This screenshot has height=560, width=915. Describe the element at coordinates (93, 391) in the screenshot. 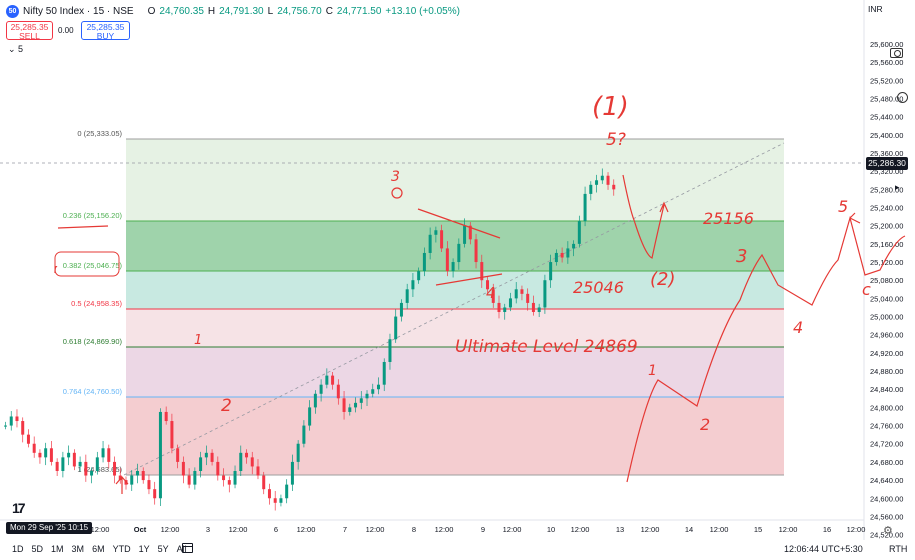

I see `fib-label: 0.764 (24,760.50)` at that location.